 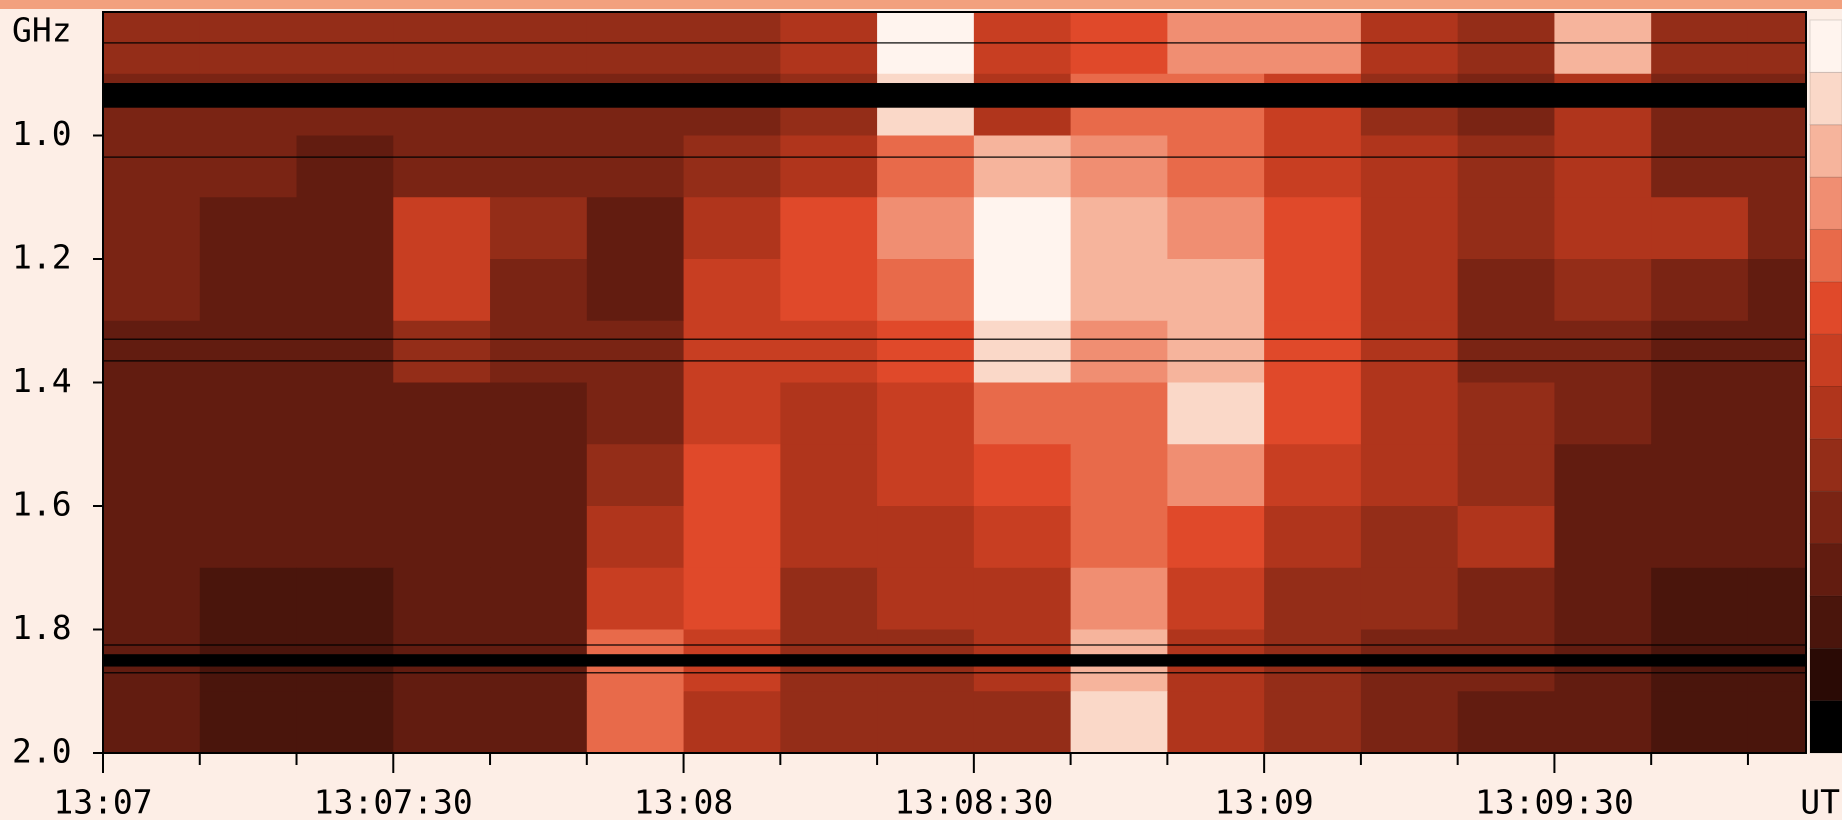 What do you see at coordinates (42, 257) in the screenshot?
I see `y-tick-label: 1.2` at bounding box center [42, 257].